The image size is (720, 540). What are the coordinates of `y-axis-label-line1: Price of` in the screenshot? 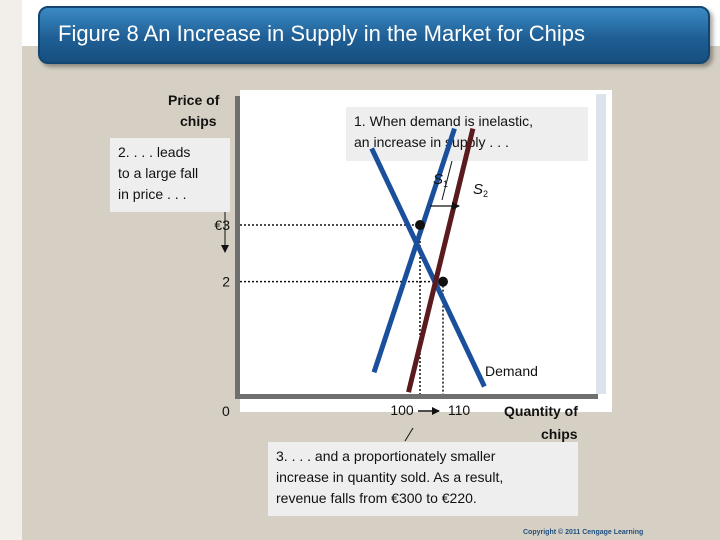 It's located at (194, 100).